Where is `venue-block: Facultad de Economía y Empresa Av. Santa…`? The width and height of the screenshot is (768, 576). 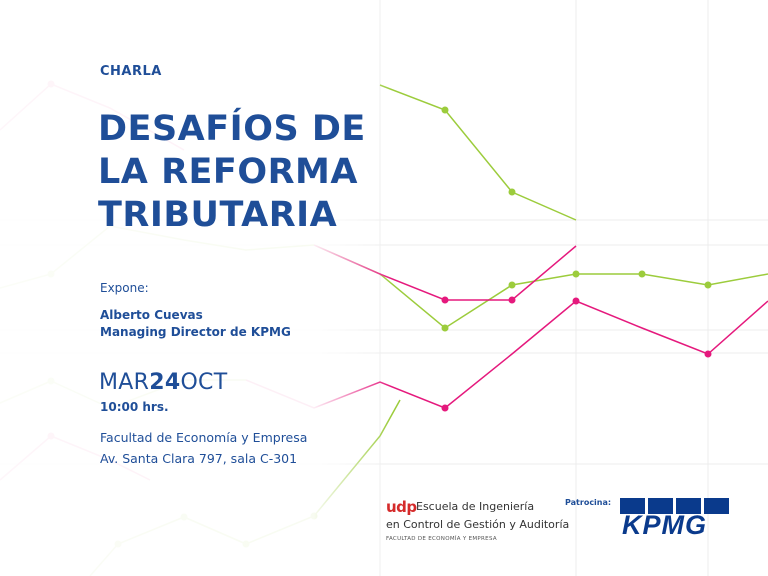
venue-block: Facultad de Economía y Empresa Av. Santa… is located at coordinates (203, 448).